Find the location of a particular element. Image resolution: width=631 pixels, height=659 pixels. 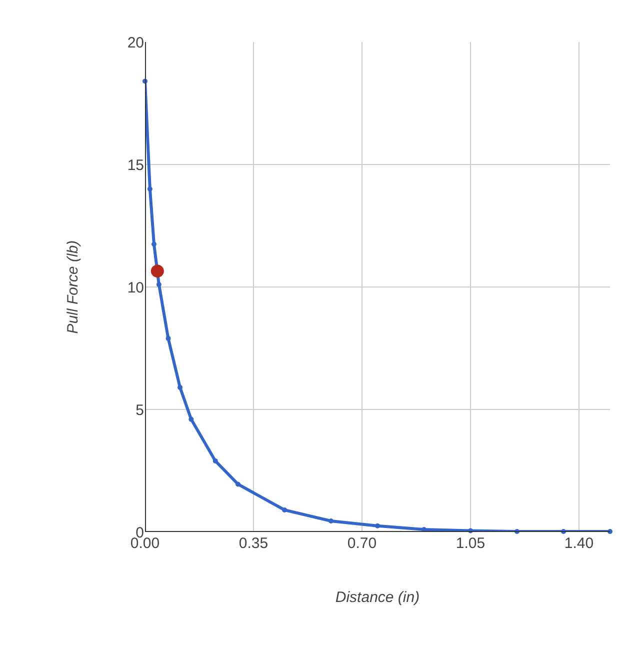

y-tick-label: 10 is located at coordinates (135, 287).